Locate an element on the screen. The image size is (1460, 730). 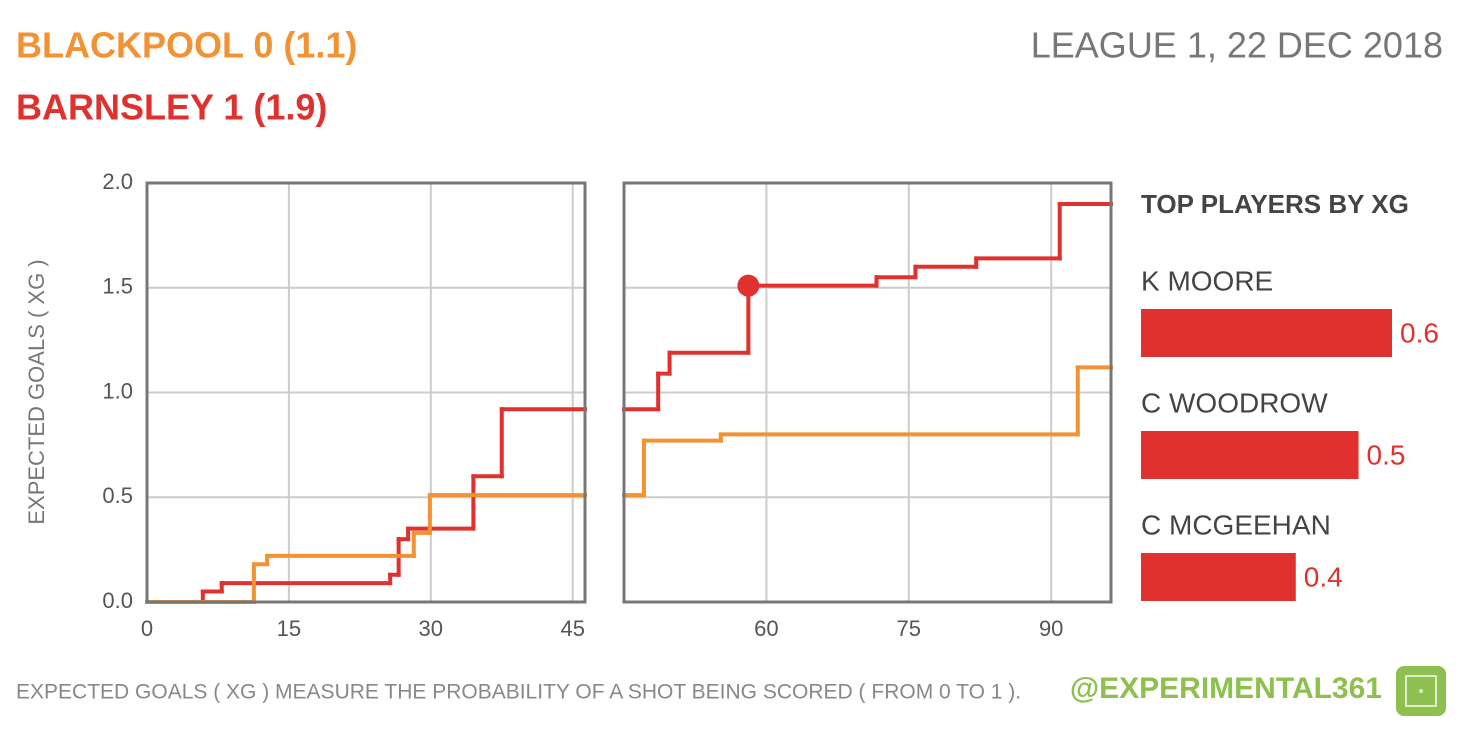
category-label: K MOORE is located at coordinates (1207, 280).